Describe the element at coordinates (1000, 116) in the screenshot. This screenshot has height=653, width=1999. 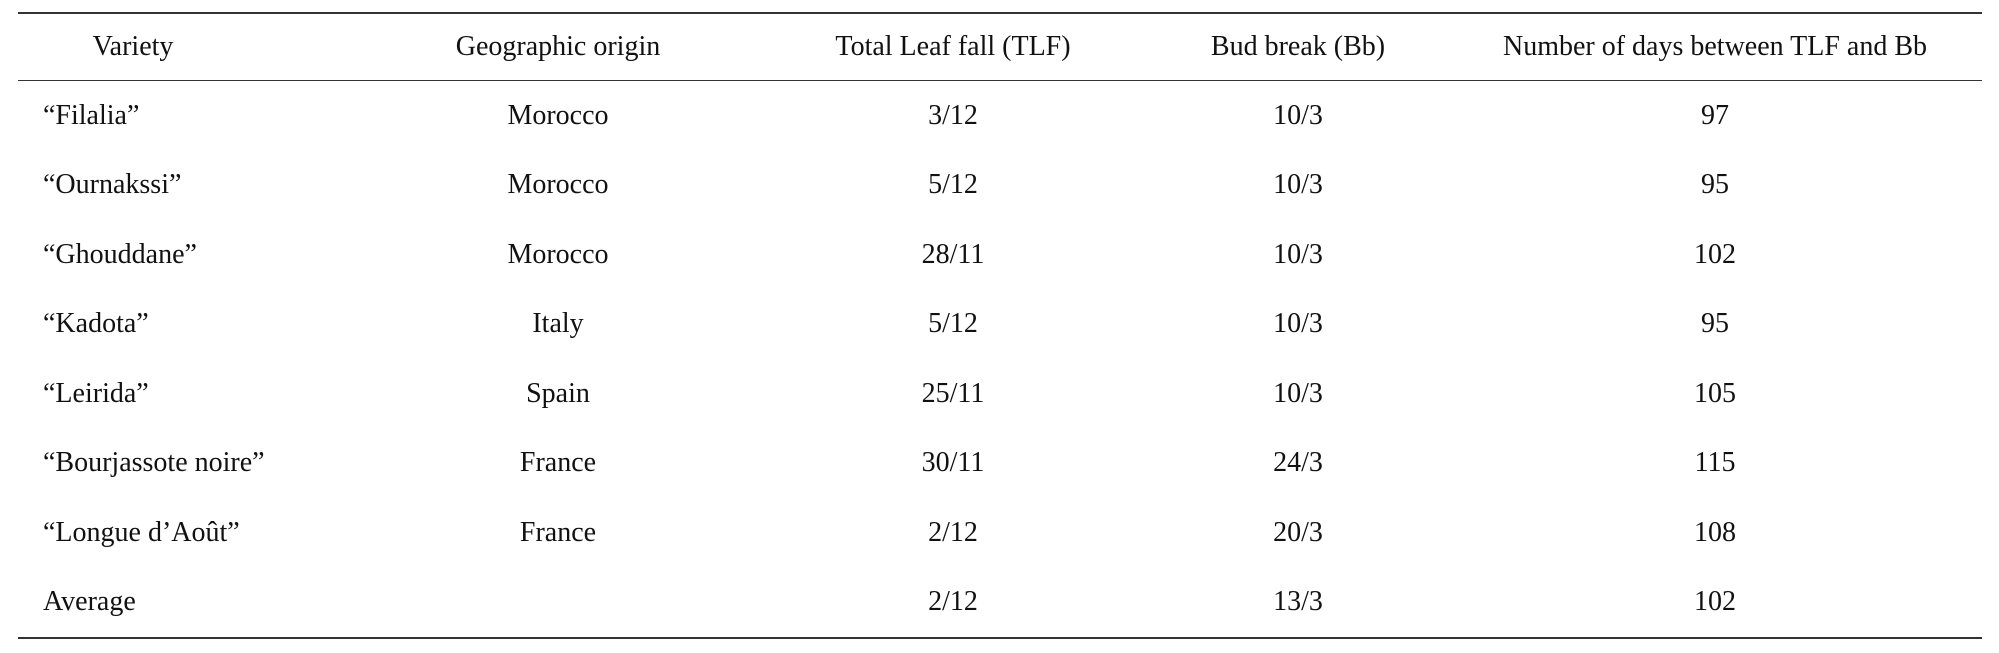
I see `table-row: “Filalia” Morocco 3/12 10/3 97` at that location.